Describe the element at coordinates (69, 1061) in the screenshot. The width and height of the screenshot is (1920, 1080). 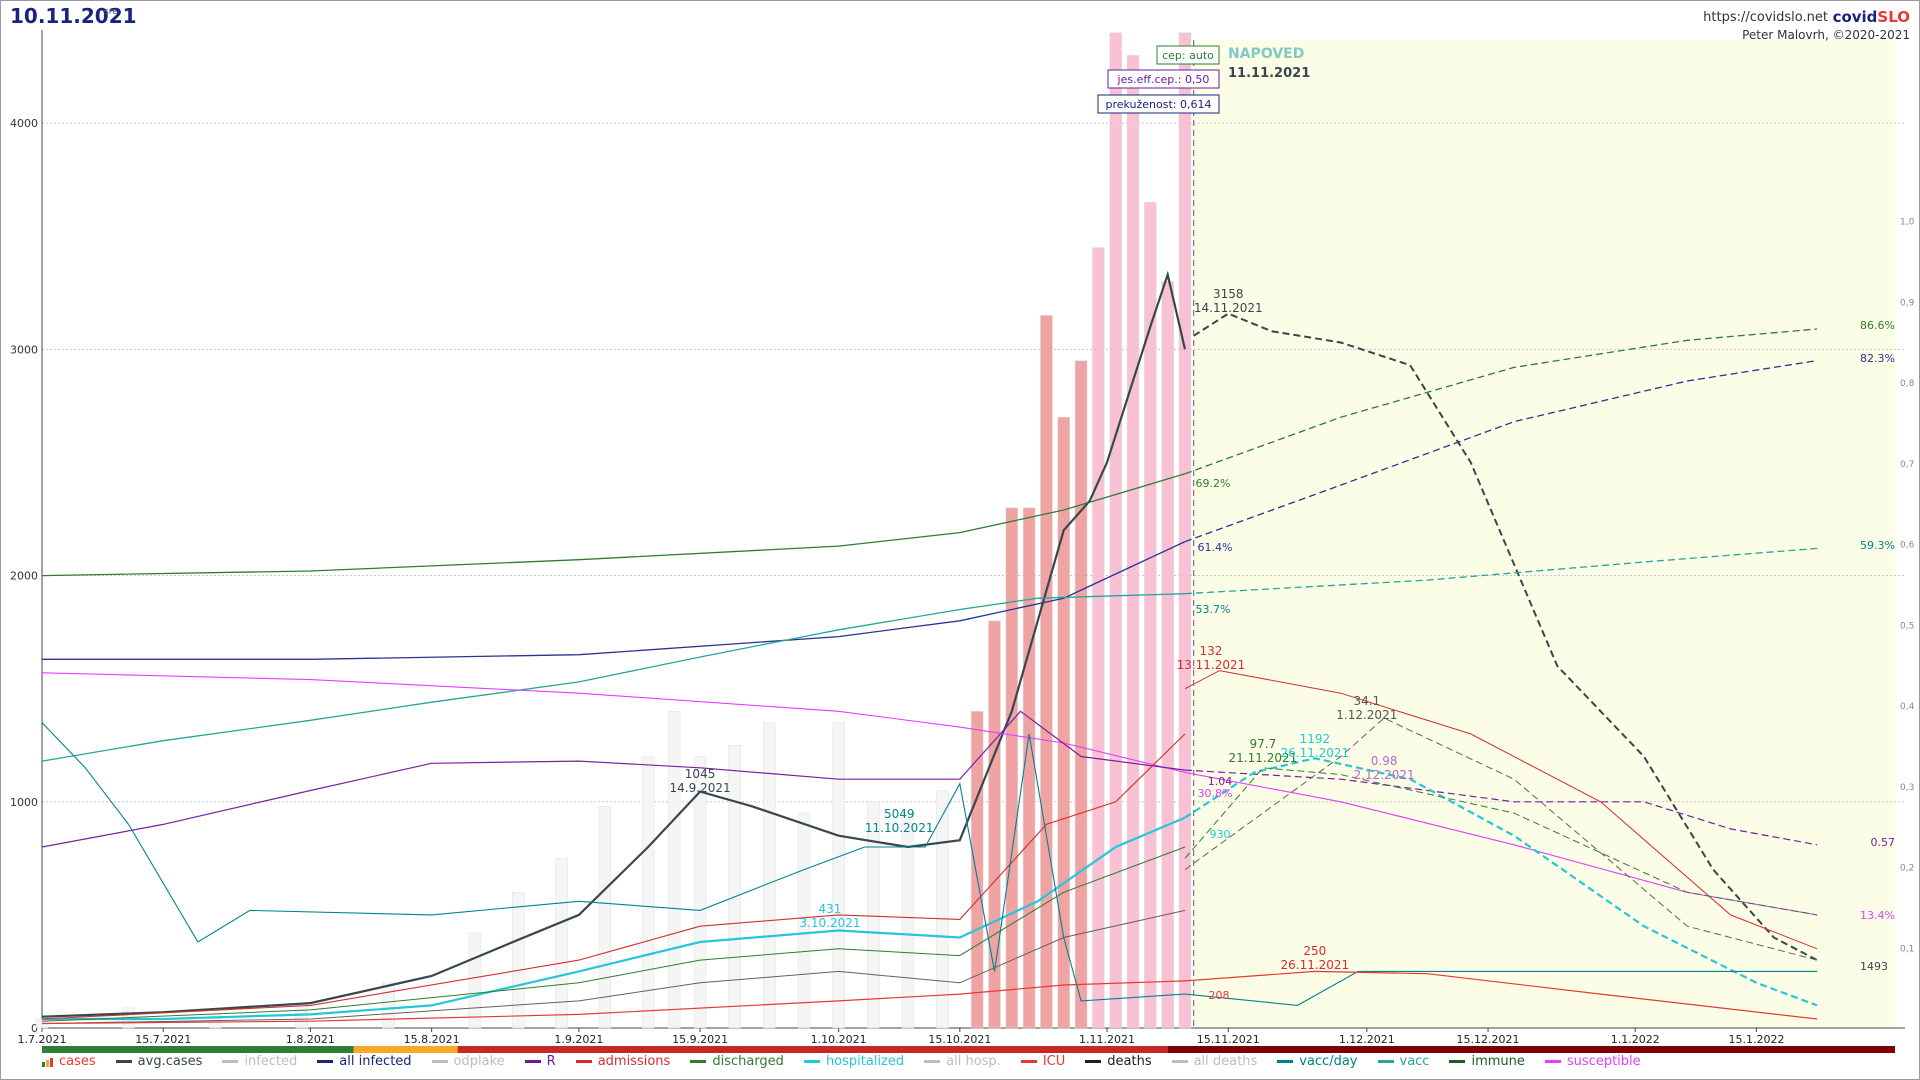
I see `legend-item-cases: cases` at that location.